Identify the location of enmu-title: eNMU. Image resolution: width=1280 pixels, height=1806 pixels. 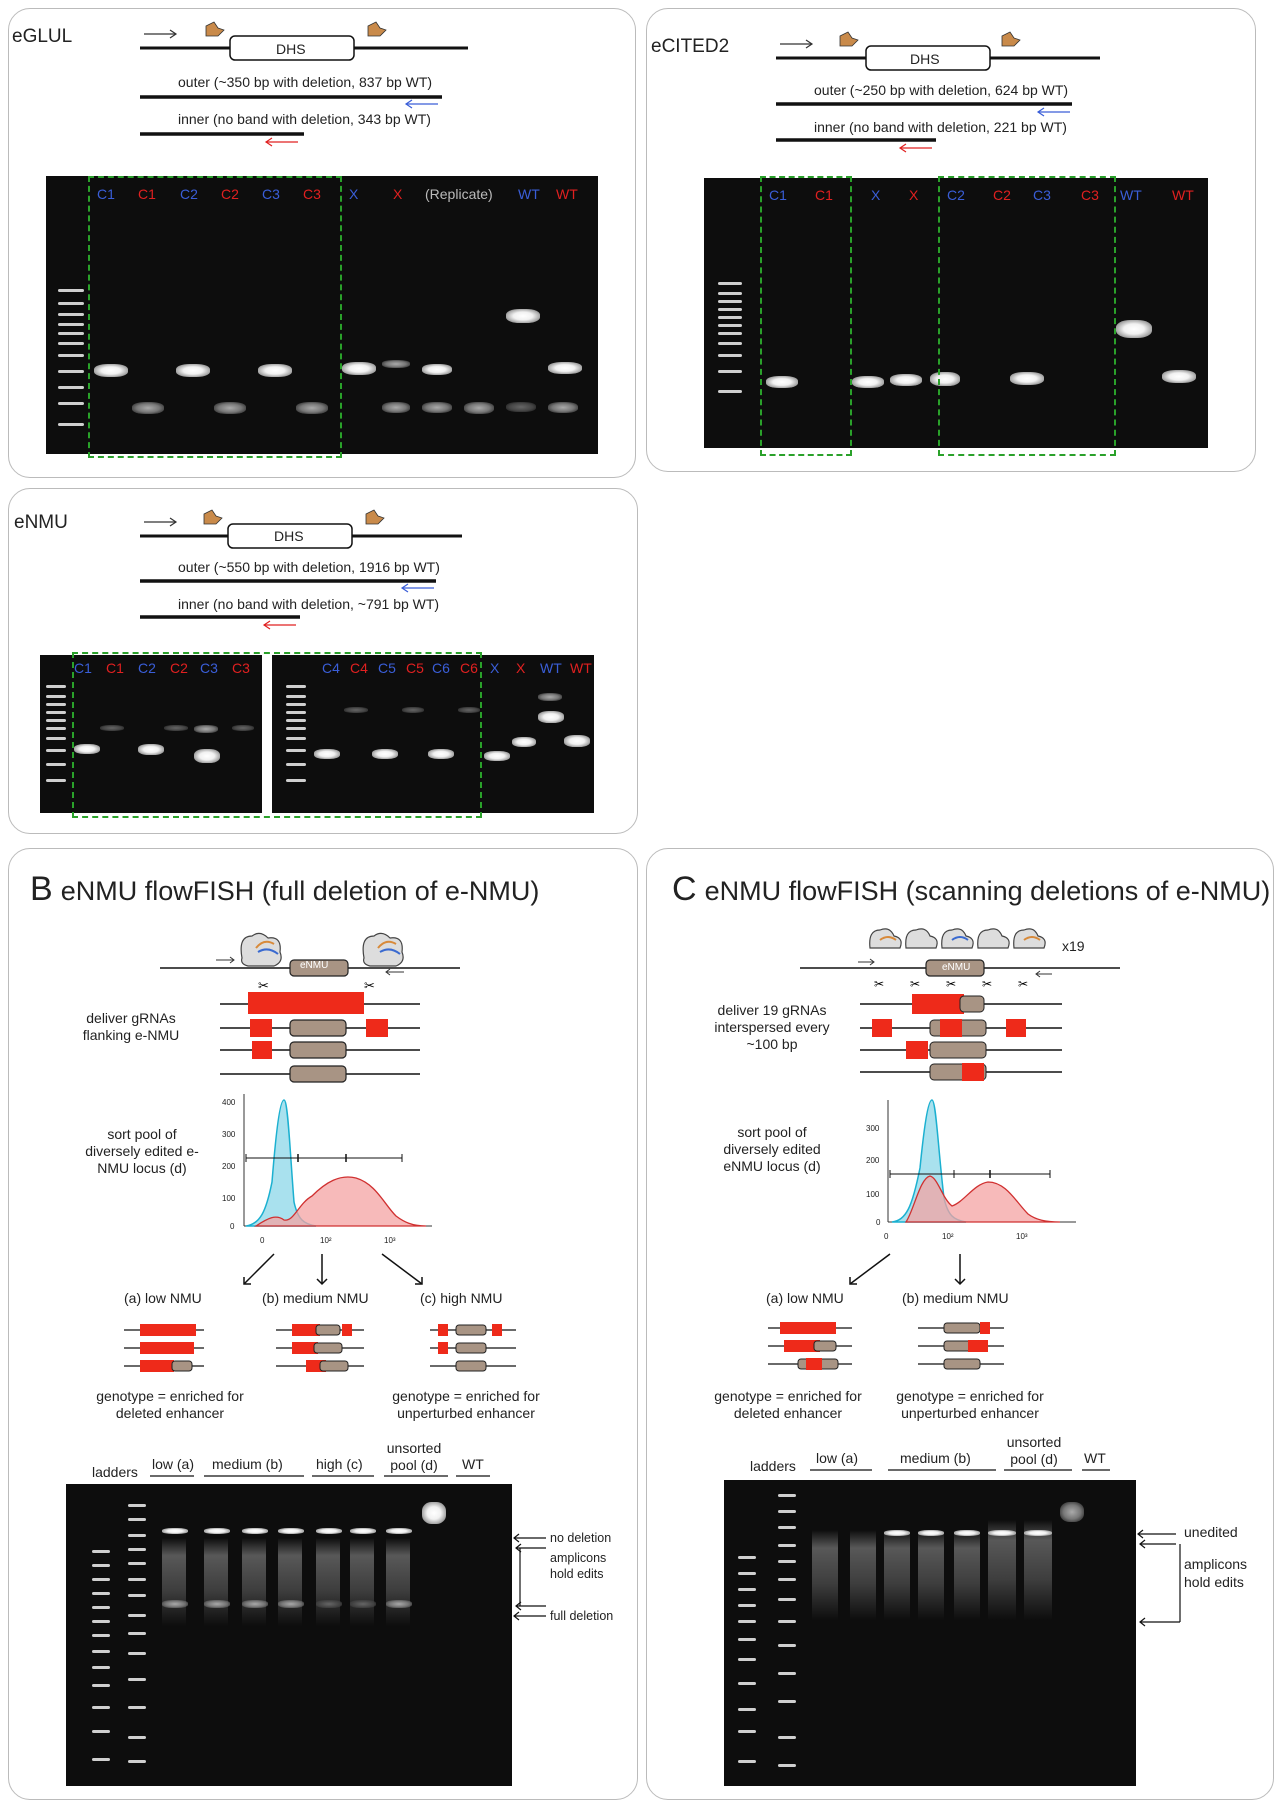
(41, 522).